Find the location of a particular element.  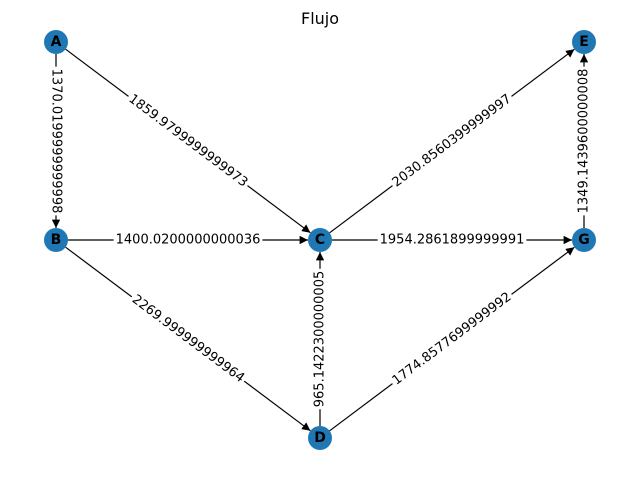

node-E: E is located at coordinates (584, 42).